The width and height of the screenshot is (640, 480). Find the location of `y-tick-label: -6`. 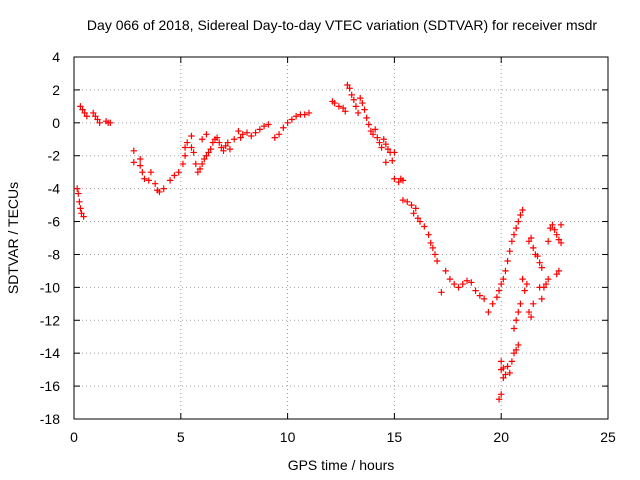

y-tick-label: -6 is located at coordinates (54, 222).